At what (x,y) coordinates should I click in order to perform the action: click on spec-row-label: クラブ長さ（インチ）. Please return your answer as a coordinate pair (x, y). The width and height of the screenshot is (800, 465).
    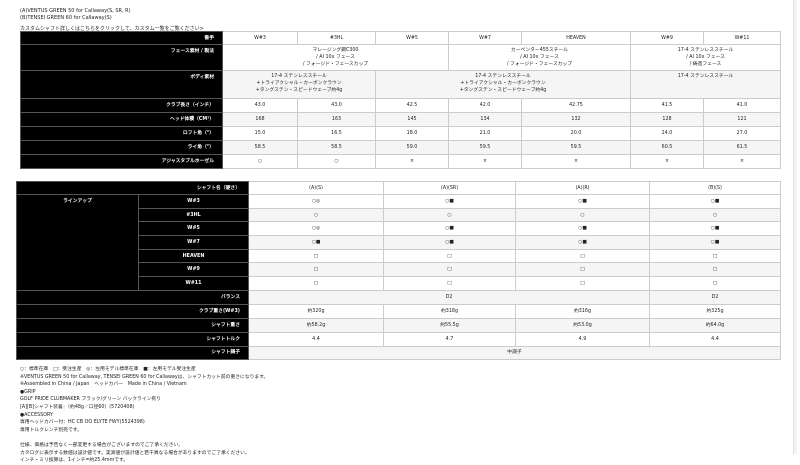
    Looking at the image, I should click on (121, 105).